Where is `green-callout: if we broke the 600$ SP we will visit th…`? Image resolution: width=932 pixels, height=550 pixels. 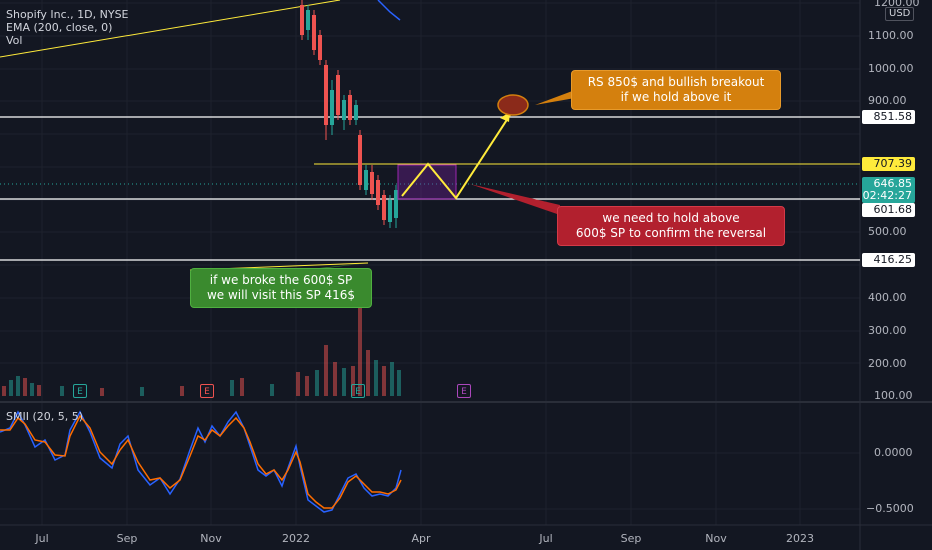 green-callout: if we broke the 600$ SP we will visit th… is located at coordinates (281, 288).